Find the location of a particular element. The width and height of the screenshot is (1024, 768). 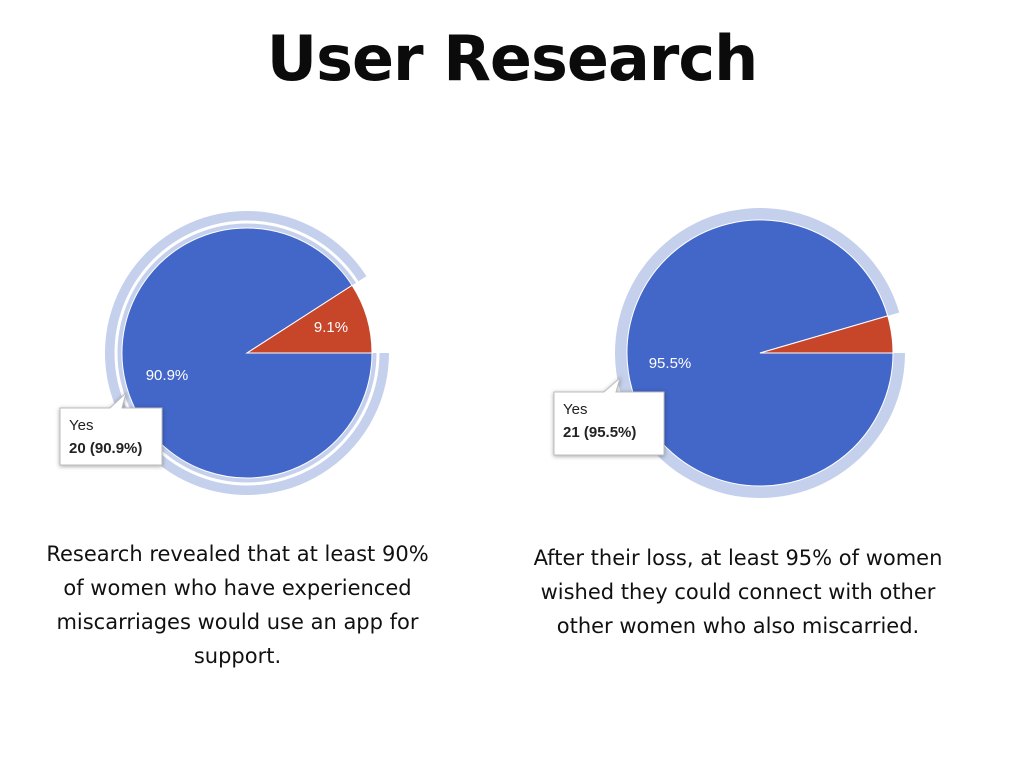

slice-label-yes: 95.5% is located at coordinates (670, 363).